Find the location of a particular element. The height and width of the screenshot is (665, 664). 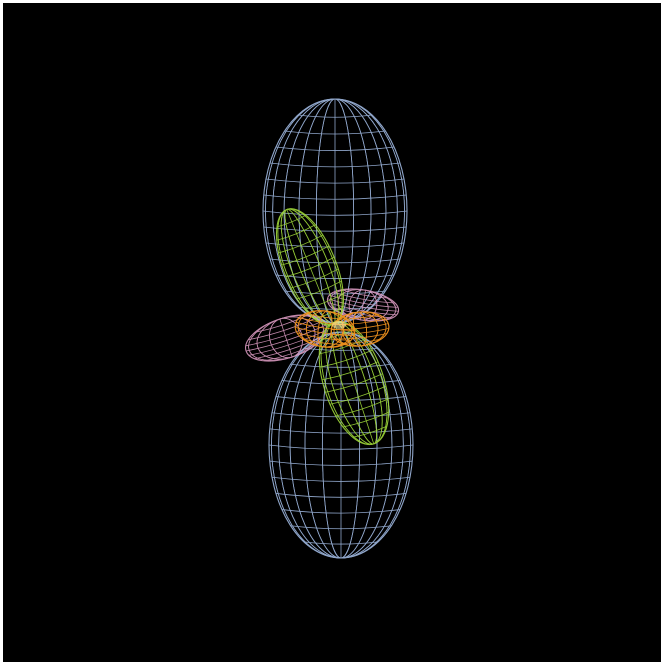

lower-lobe is located at coordinates (341, 445).